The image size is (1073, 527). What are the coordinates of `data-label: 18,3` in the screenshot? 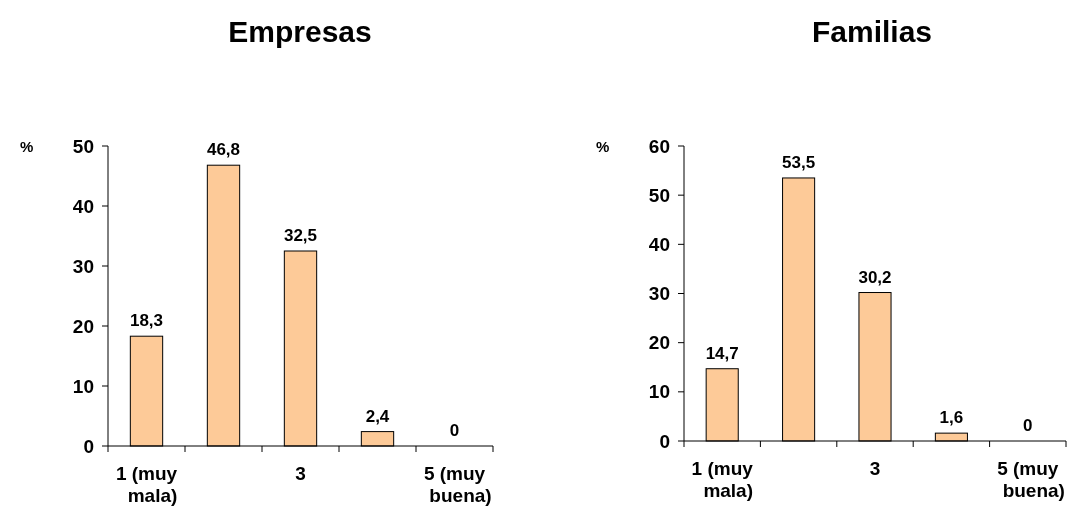 It's located at (146, 321).